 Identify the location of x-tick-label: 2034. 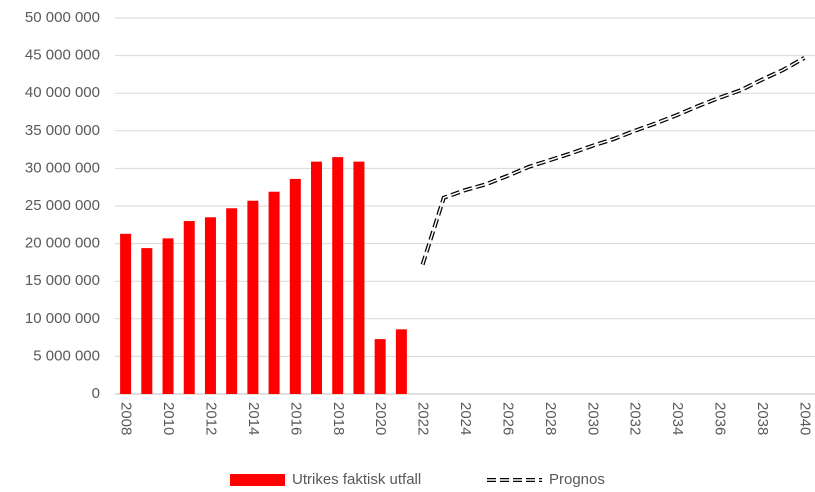
(677, 418).